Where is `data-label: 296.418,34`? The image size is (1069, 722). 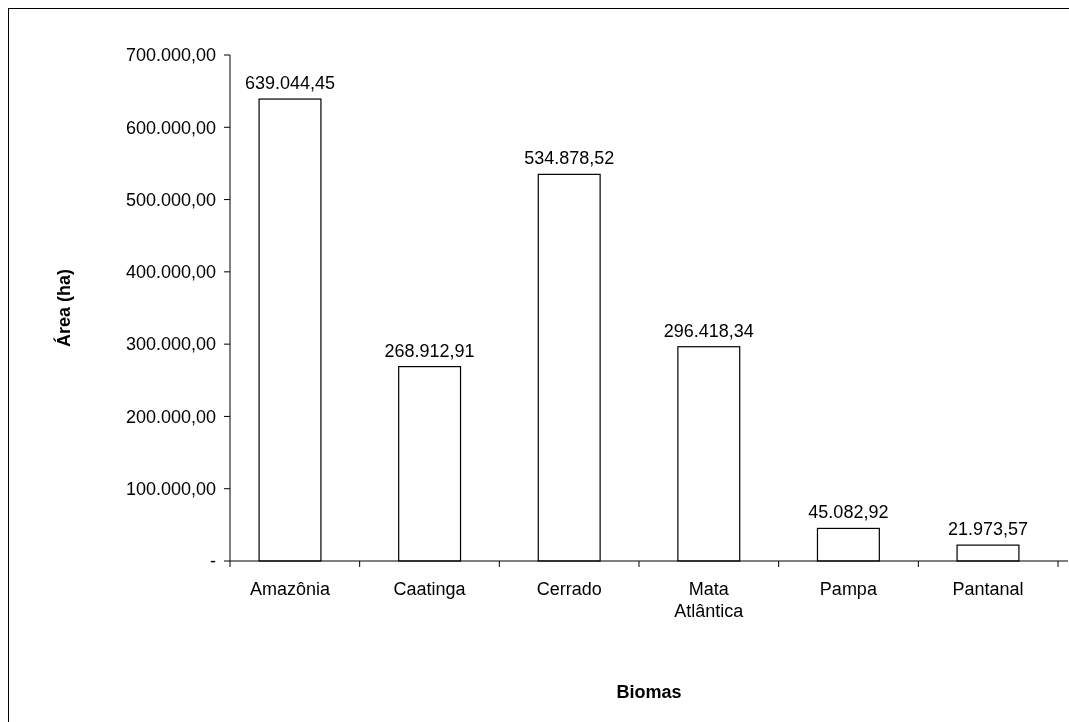 data-label: 296.418,34 is located at coordinates (708, 330).